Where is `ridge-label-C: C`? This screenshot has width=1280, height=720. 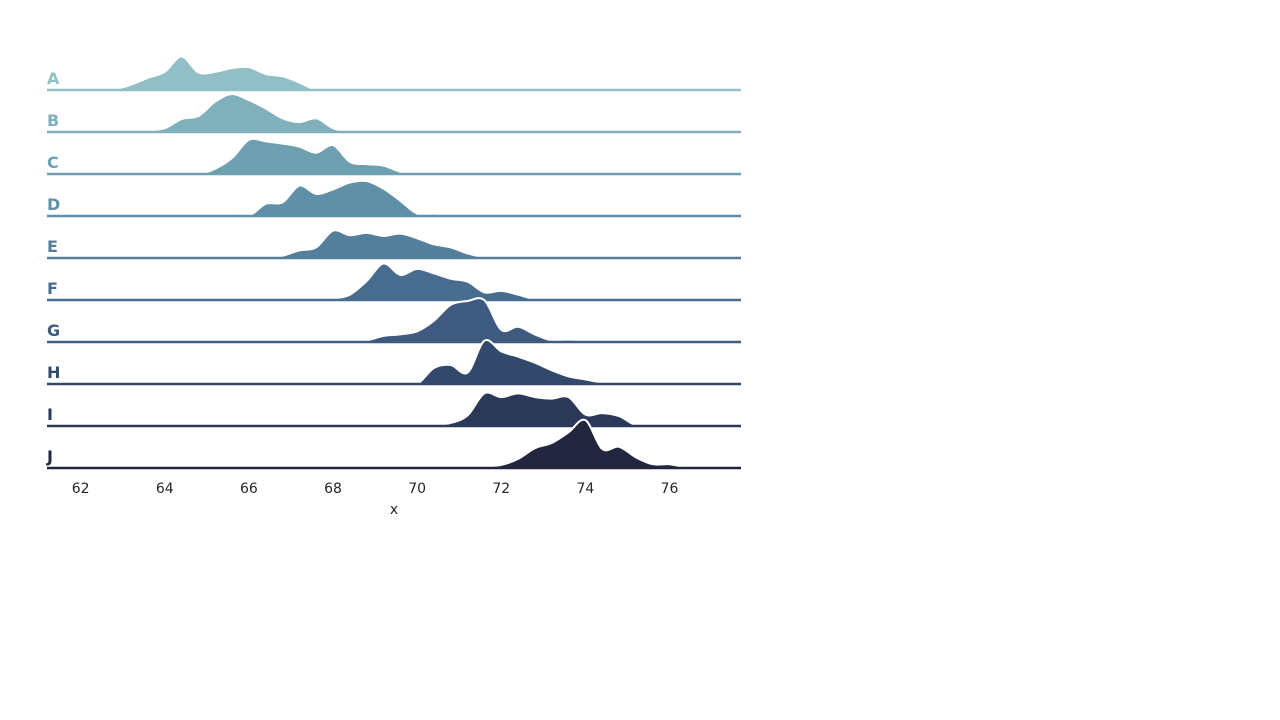
ridge-label-C: C is located at coordinates (53, 162).